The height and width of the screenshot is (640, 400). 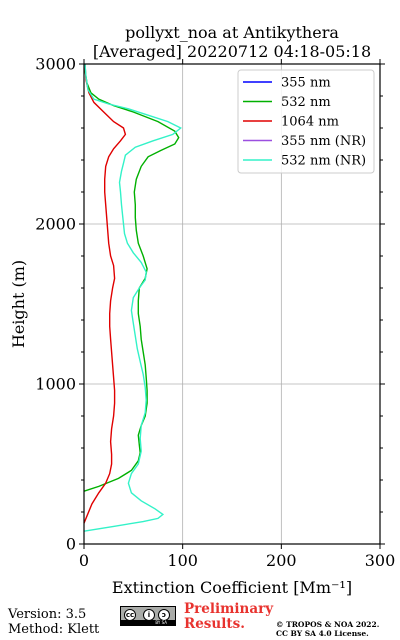 What do you see at coordinates (281, 560) in the screenshot?
I see `x-tick-label: 200` at bounding box center [281, 560].